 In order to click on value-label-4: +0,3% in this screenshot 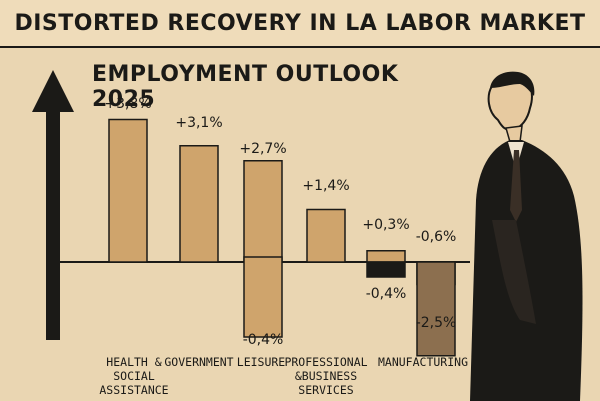, I will do `click(385, 225)`.